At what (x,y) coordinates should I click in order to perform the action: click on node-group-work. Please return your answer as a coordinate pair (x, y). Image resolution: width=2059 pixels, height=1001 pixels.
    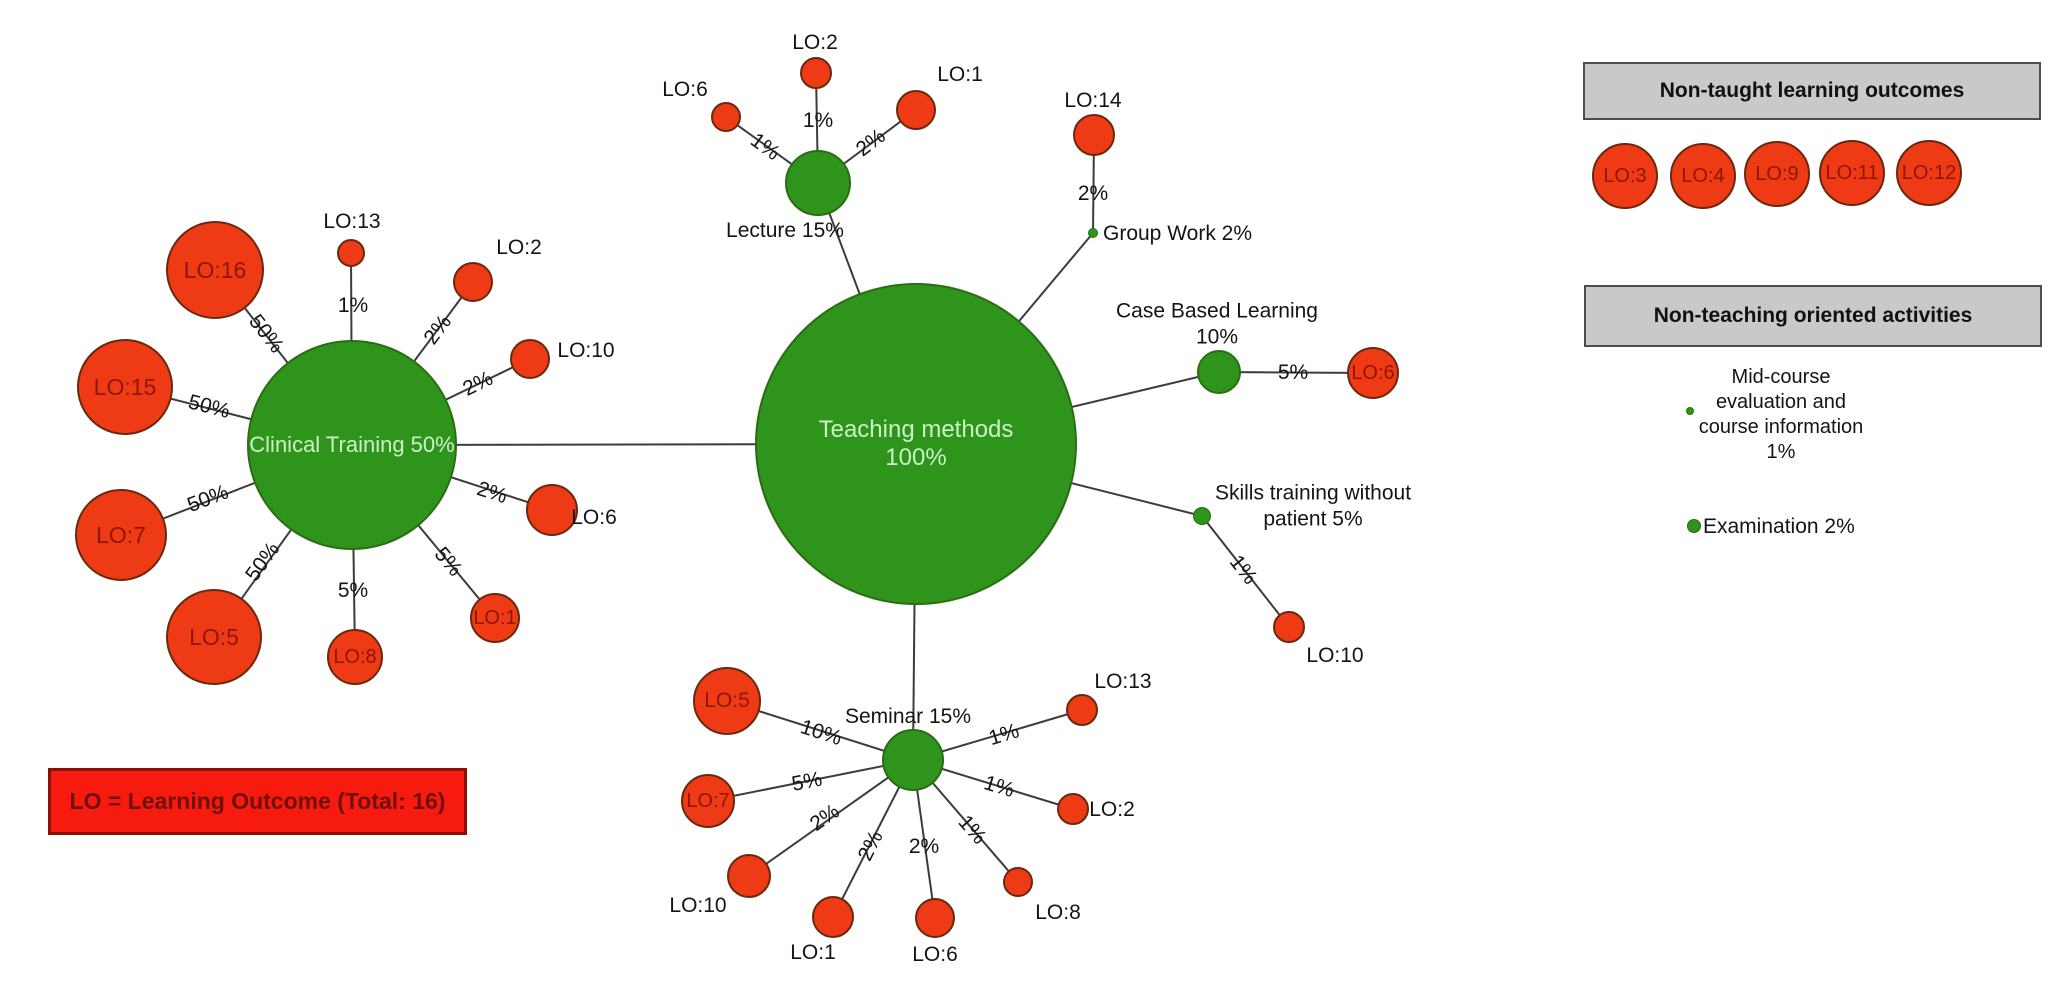
    Looking at the image, I should click on (1093, 233).